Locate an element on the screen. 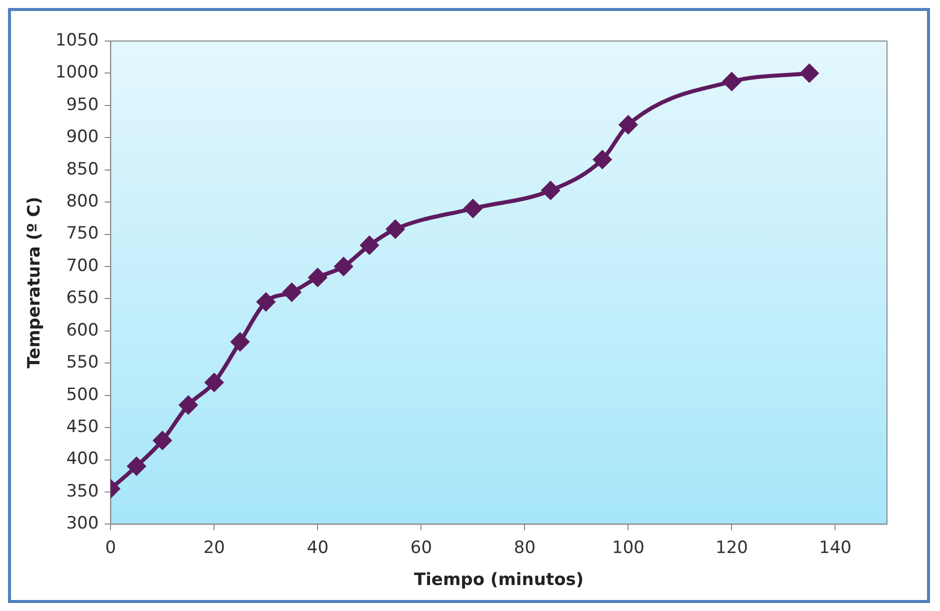 This screenshot has height=611, width=940. x-tick-label: 60 is located at coordinates (421, 548).